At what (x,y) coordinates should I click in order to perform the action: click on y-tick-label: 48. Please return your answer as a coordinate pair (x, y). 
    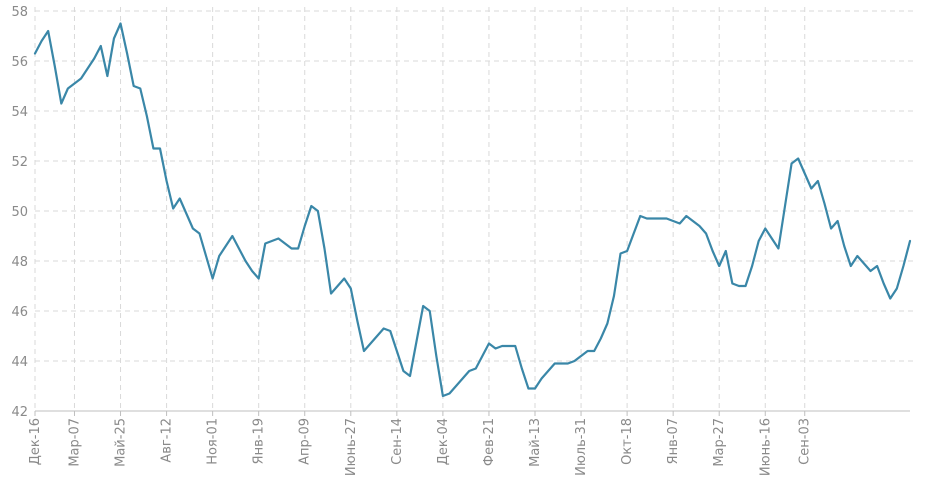
    Looking at the image, I should click on (19, 262).